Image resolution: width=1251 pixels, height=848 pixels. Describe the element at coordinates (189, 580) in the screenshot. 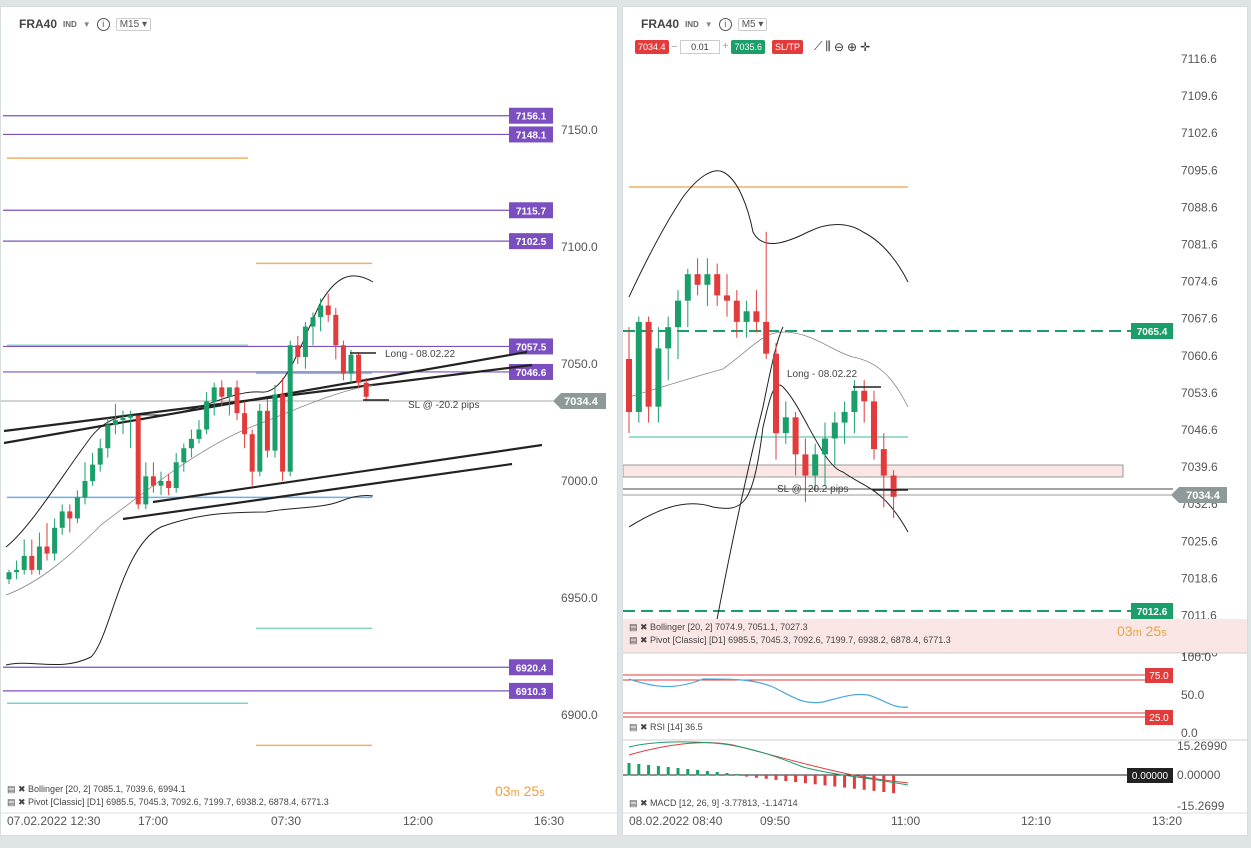

I see `bollinger-lower` at that location.